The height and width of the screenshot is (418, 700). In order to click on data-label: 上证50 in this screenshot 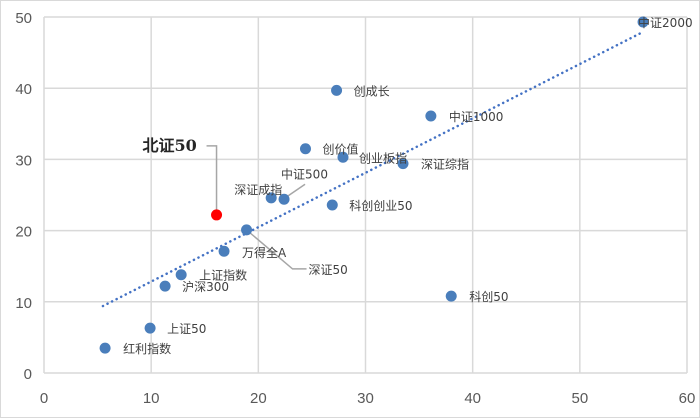, I will do `click(186, 329)`.